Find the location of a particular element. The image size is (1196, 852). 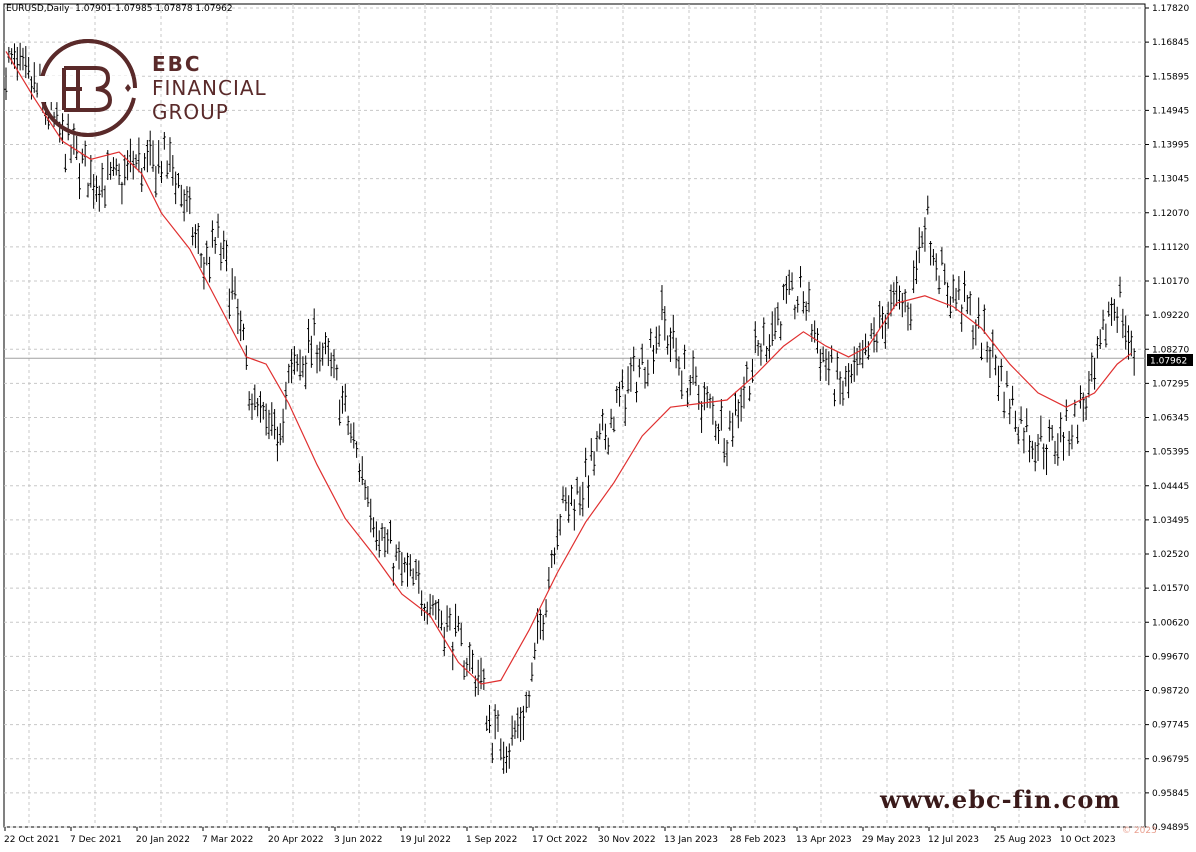

y-tick-label: 1.06345 is located at coordinates (1170, 419).